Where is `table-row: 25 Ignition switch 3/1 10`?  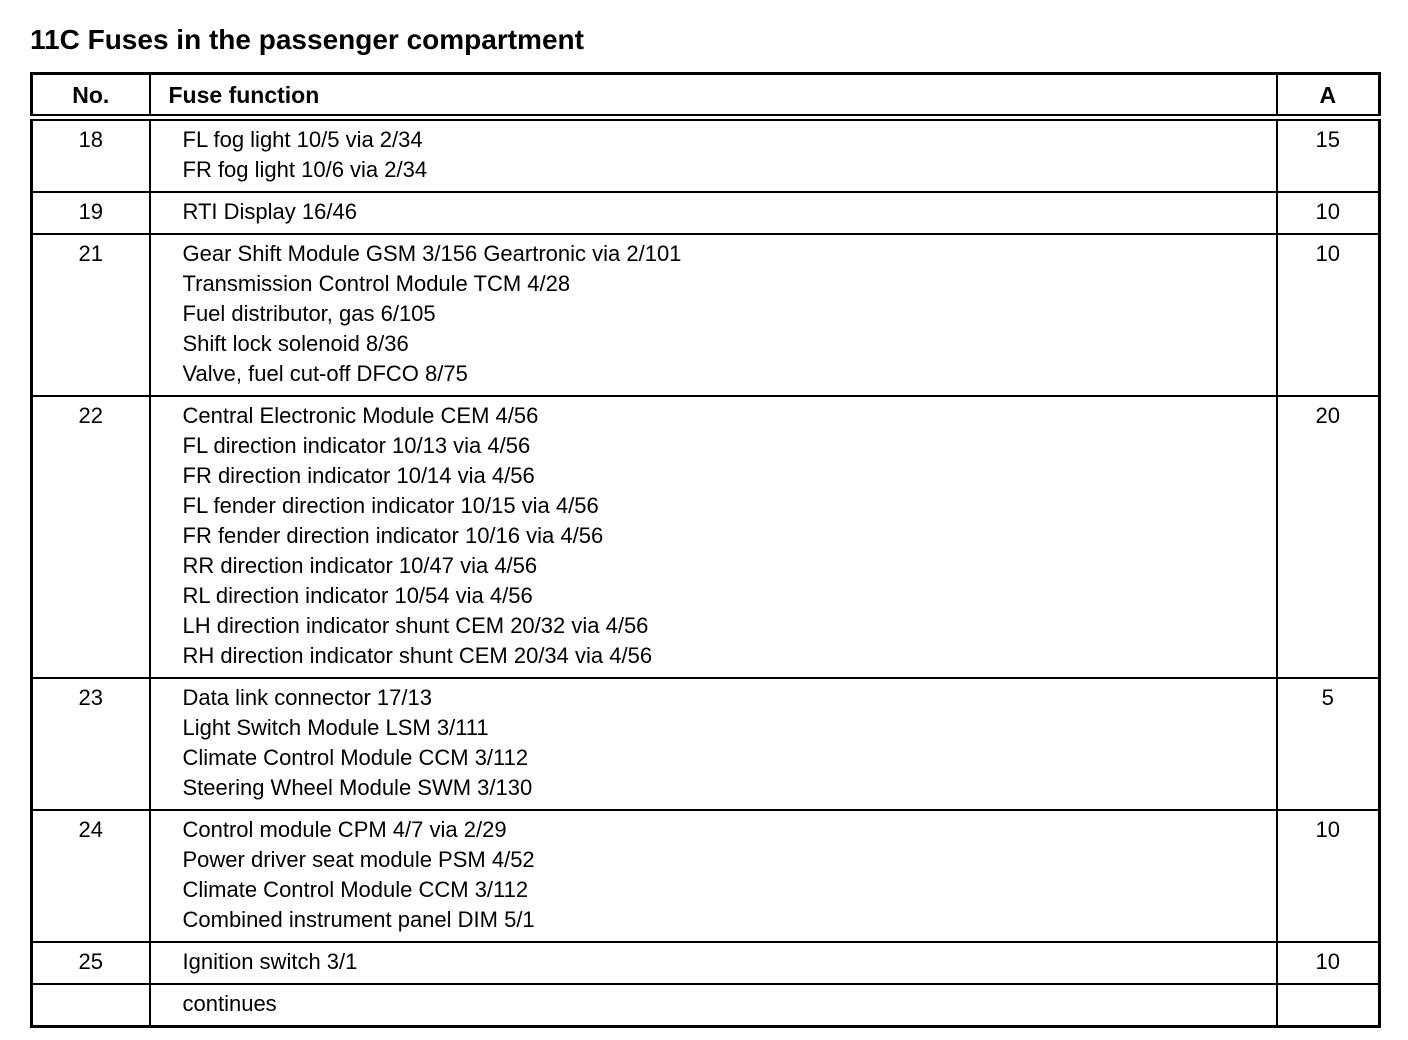 table-row: 25 Ignition switch 3/1 10 is located at coordinates (705, 963).